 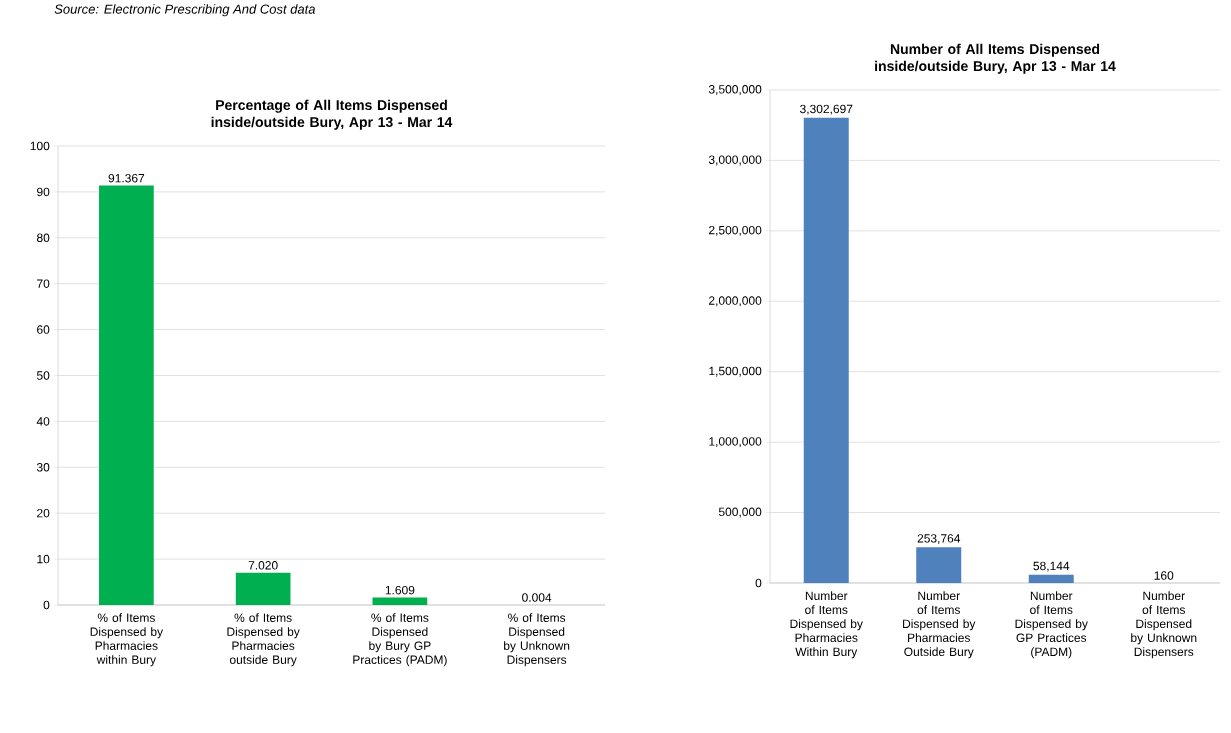 What do you see at coordinates (263, 565) in the screenshot?
I see `data-label: 7.020` at bounding box center [263, 565].